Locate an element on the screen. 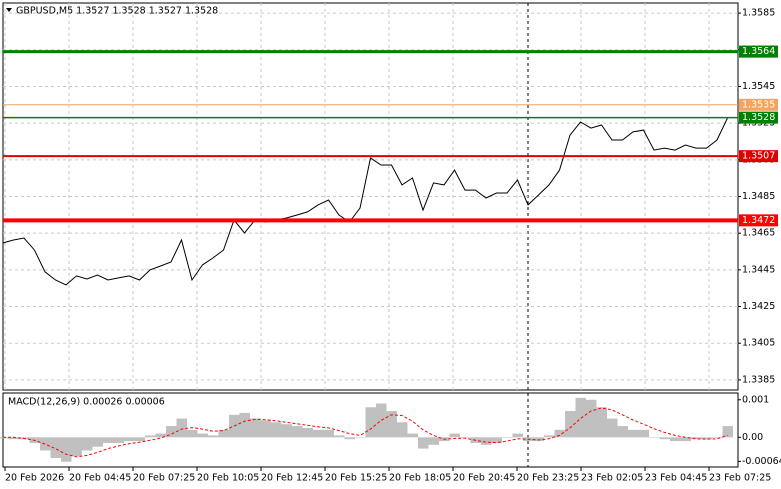  x-tick-label: 23 Feb 04:45 is located at coordinates (676, 478).